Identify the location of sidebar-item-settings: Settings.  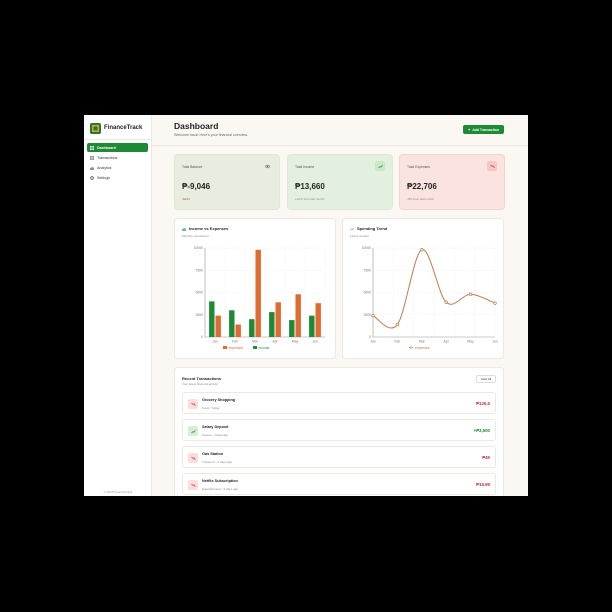
(117, 177).